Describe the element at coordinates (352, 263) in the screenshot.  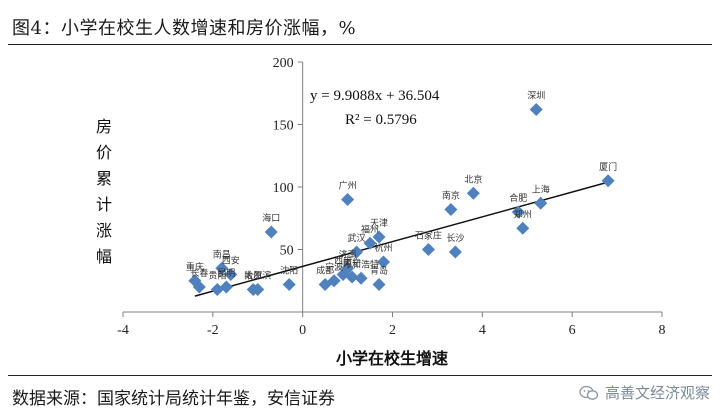
I see `point-label: 南宁` at that location.